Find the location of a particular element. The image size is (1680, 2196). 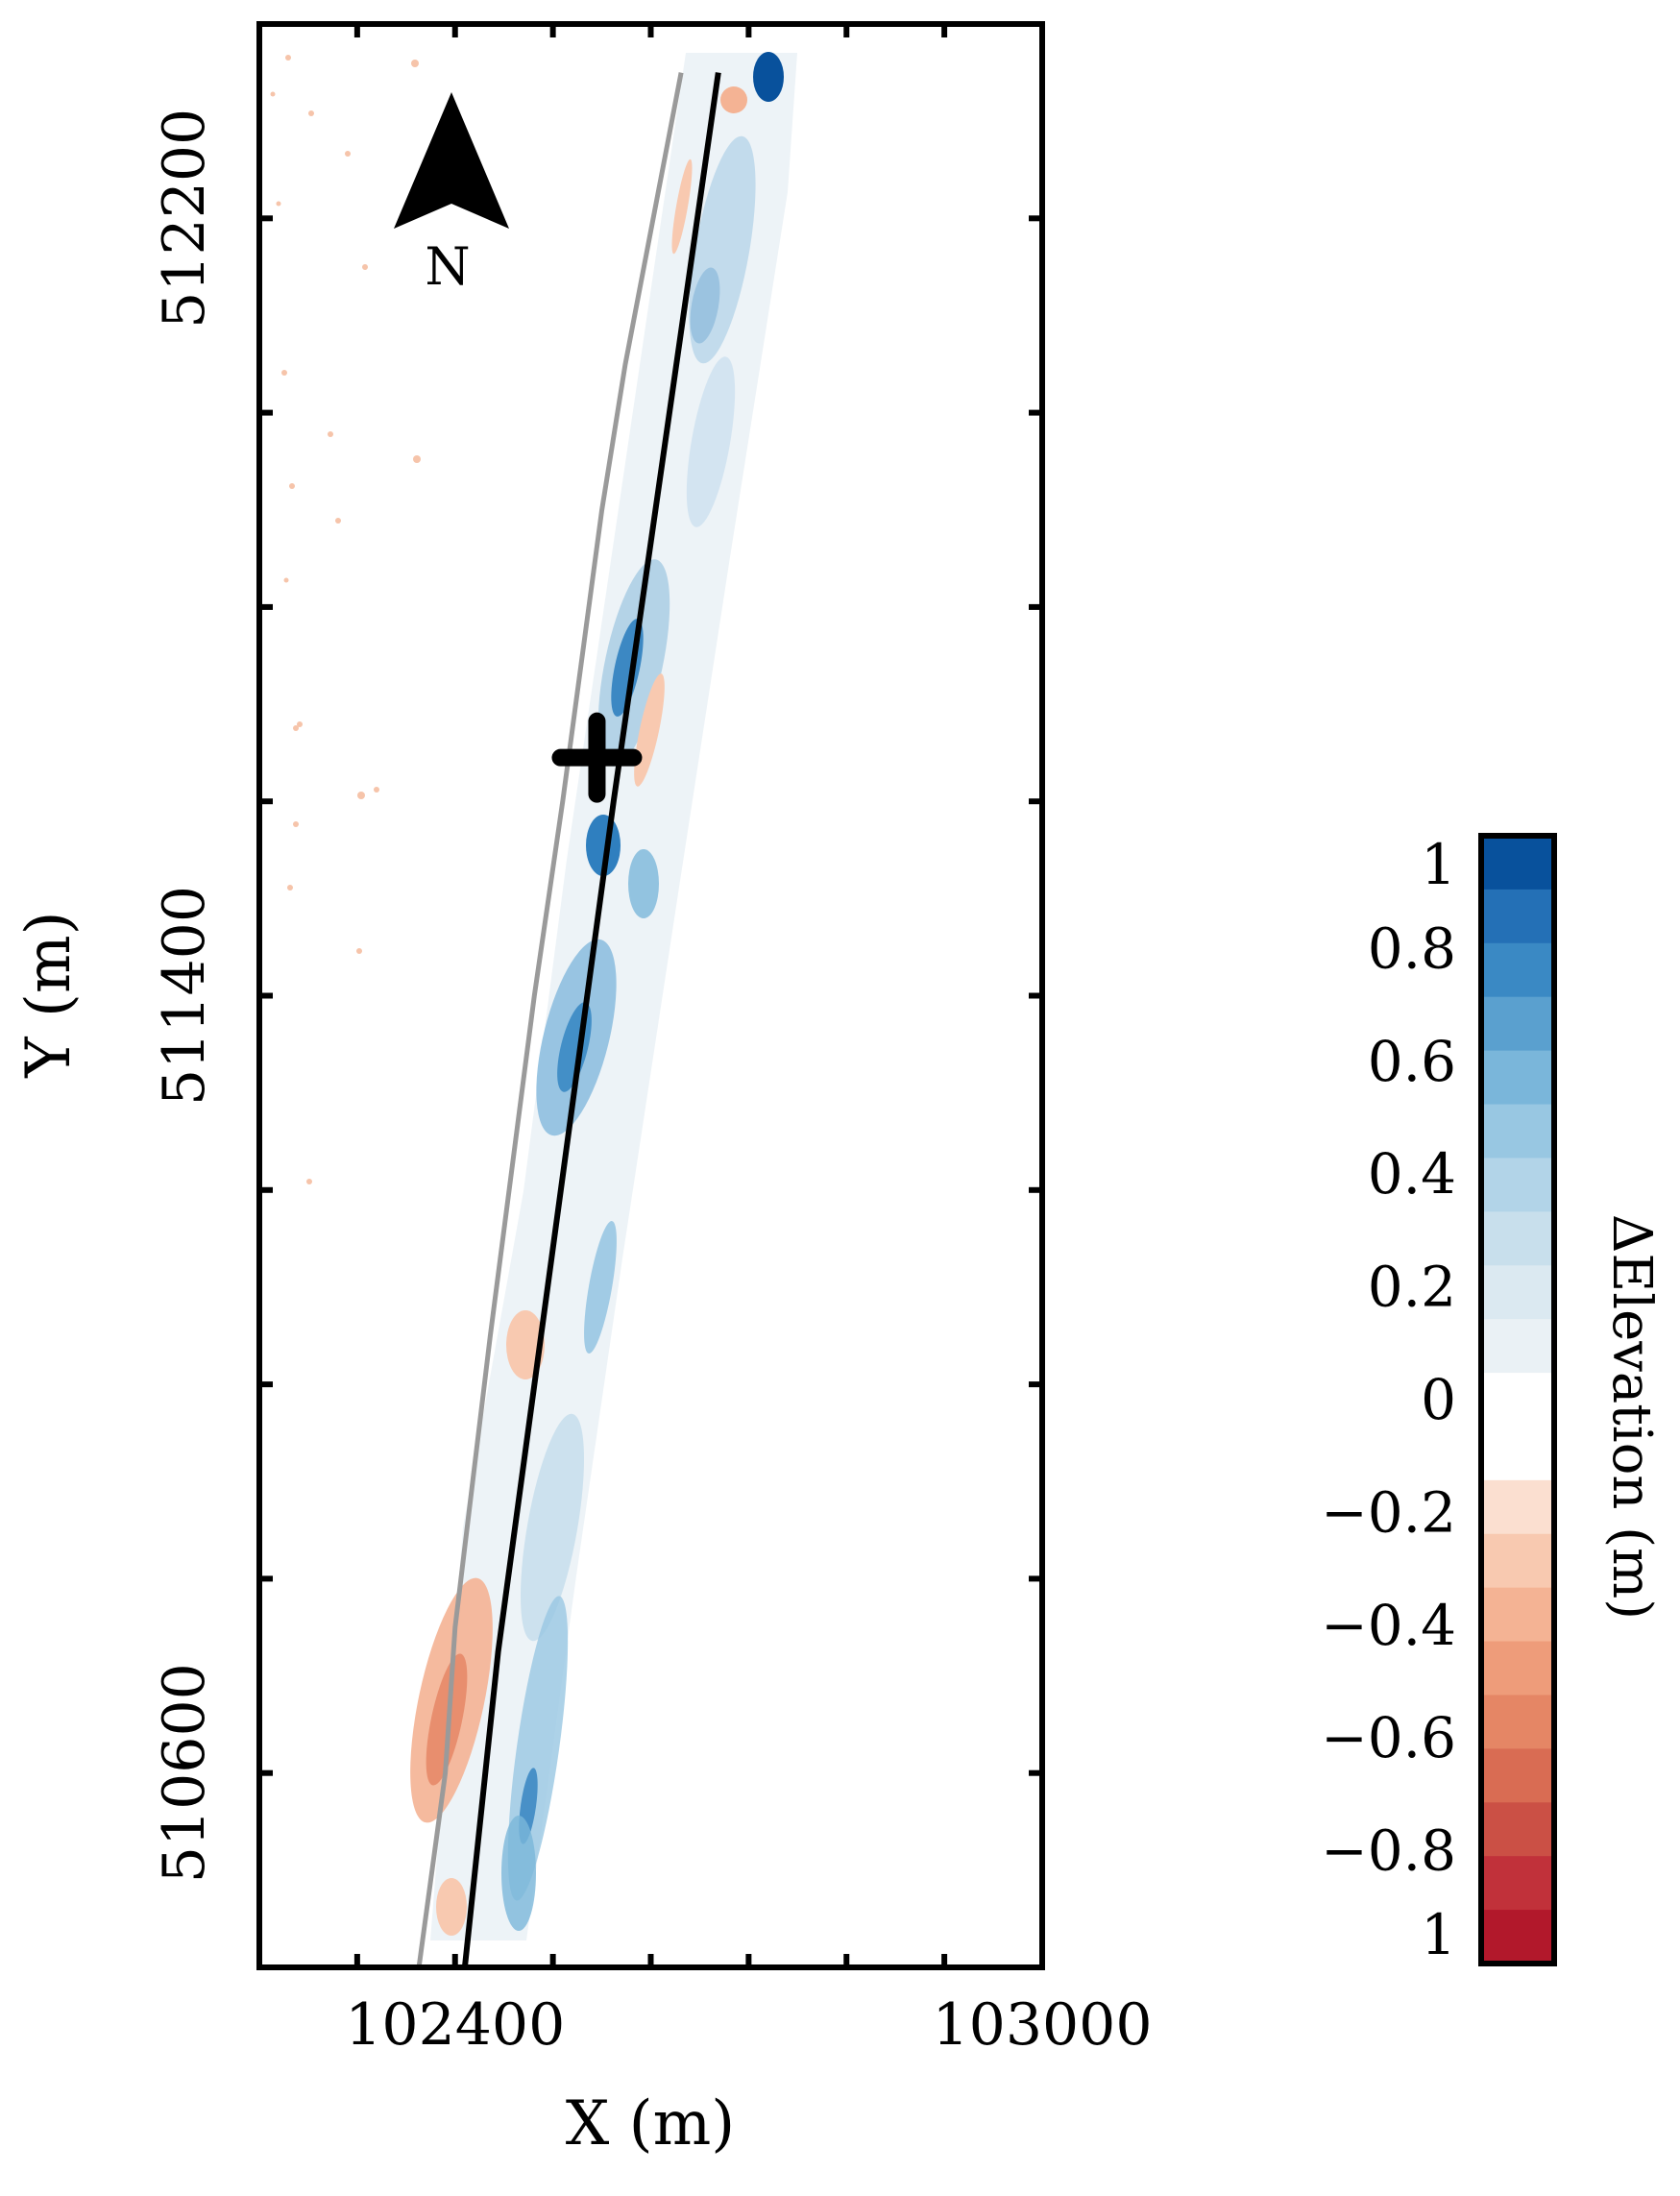

x-axis-label: X (m) is located at coordinates (651, 2123).